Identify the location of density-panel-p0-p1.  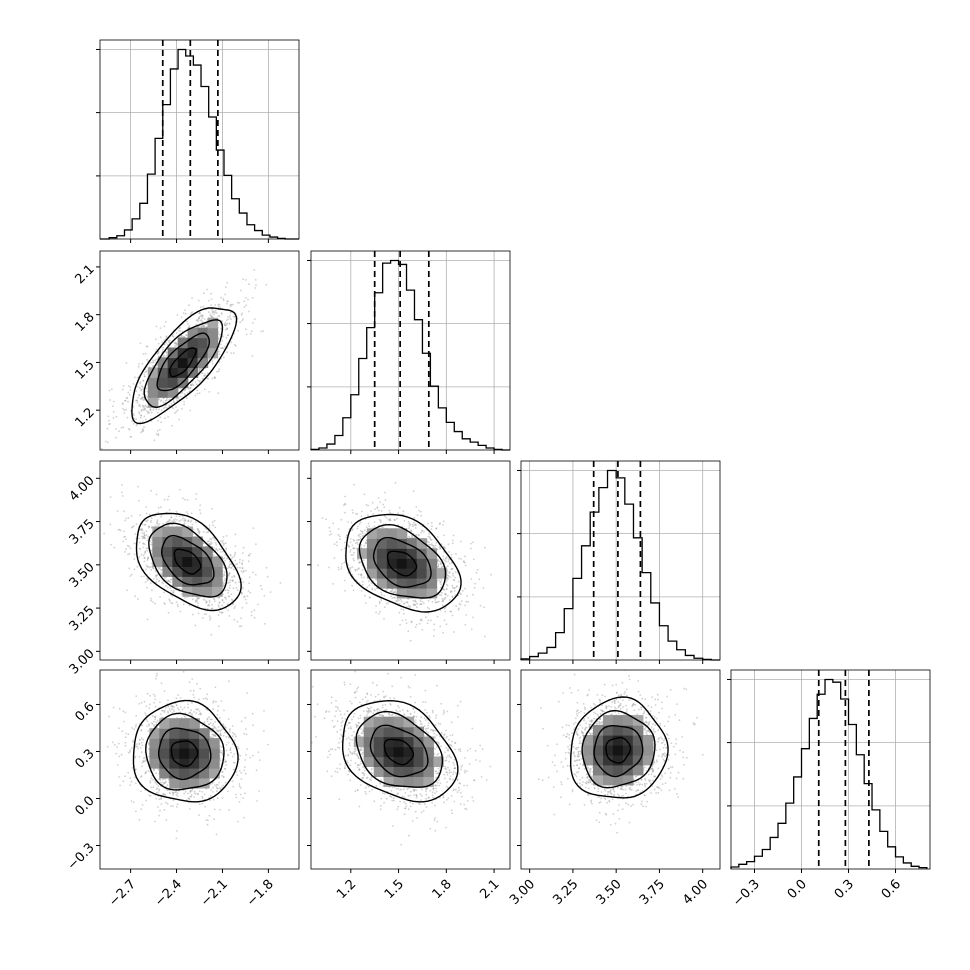
(198, 352).